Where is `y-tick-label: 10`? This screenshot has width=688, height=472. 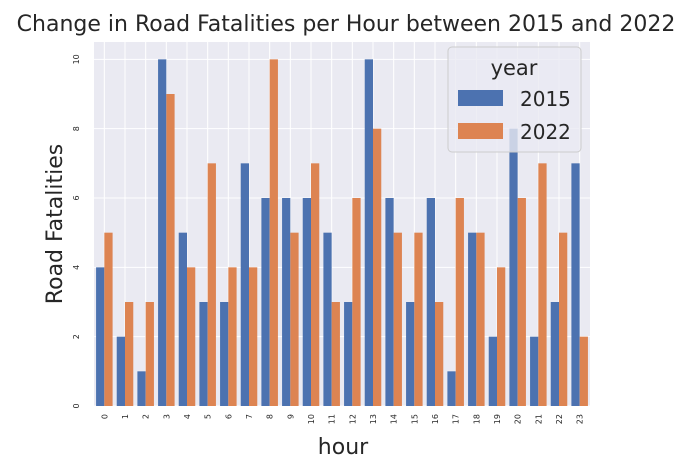 y-tick-label: 10 is located at coordinates (76, 59).